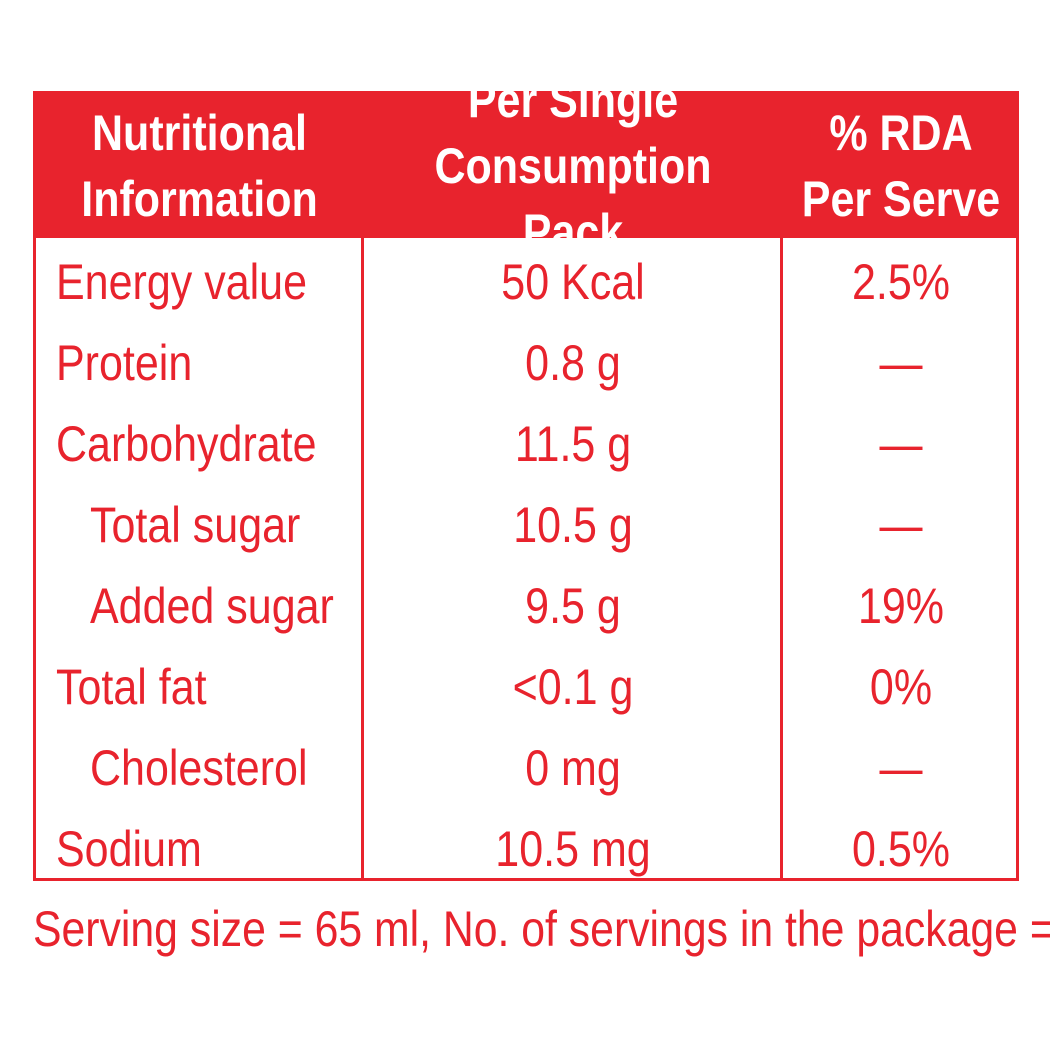 The height and width of the screenshot is (1050, 1050). Describe the element at coordinates (573, 606) in the screenshot. I see `nutrient-value: 9.5 g` at that location.